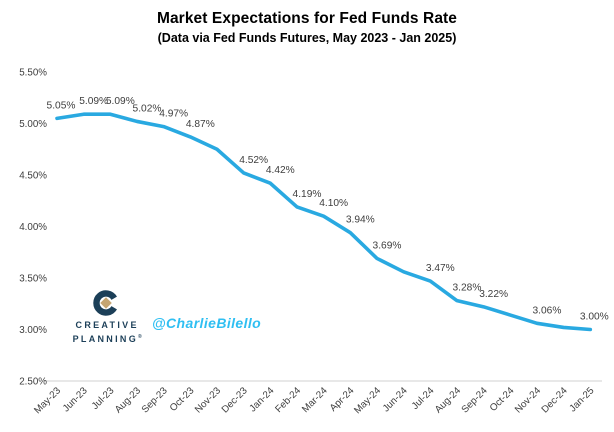 Image resolution: width=614 pixels, height=432 pixels. I want to click on y-axis-tick-label: 3.00%, so click(33, 330).